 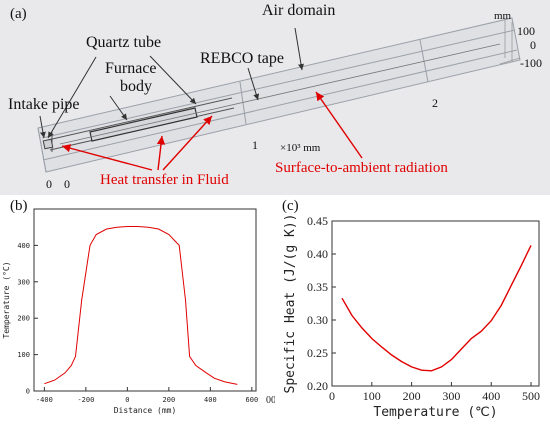 I want to click on tick-right-0: 0, so click(x=533, y=45).